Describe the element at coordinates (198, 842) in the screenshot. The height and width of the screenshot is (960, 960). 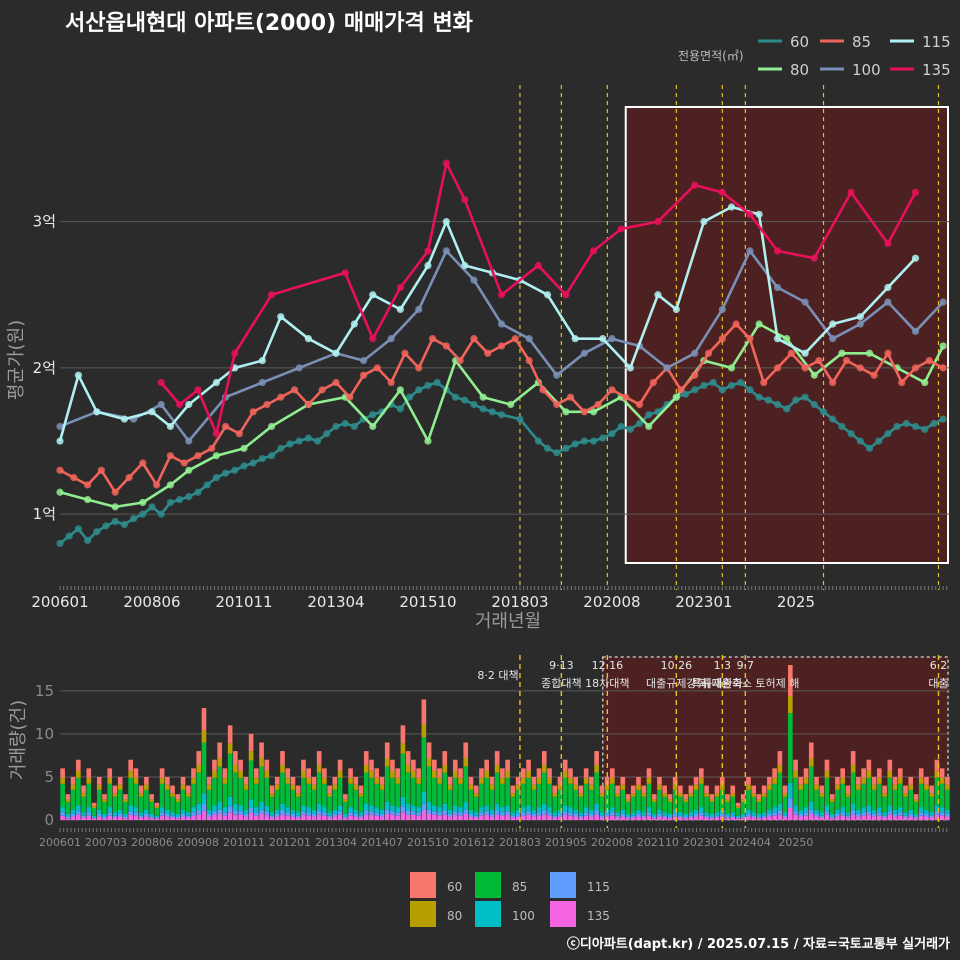
I see `volume-x-tick-3: 200908` at that location.